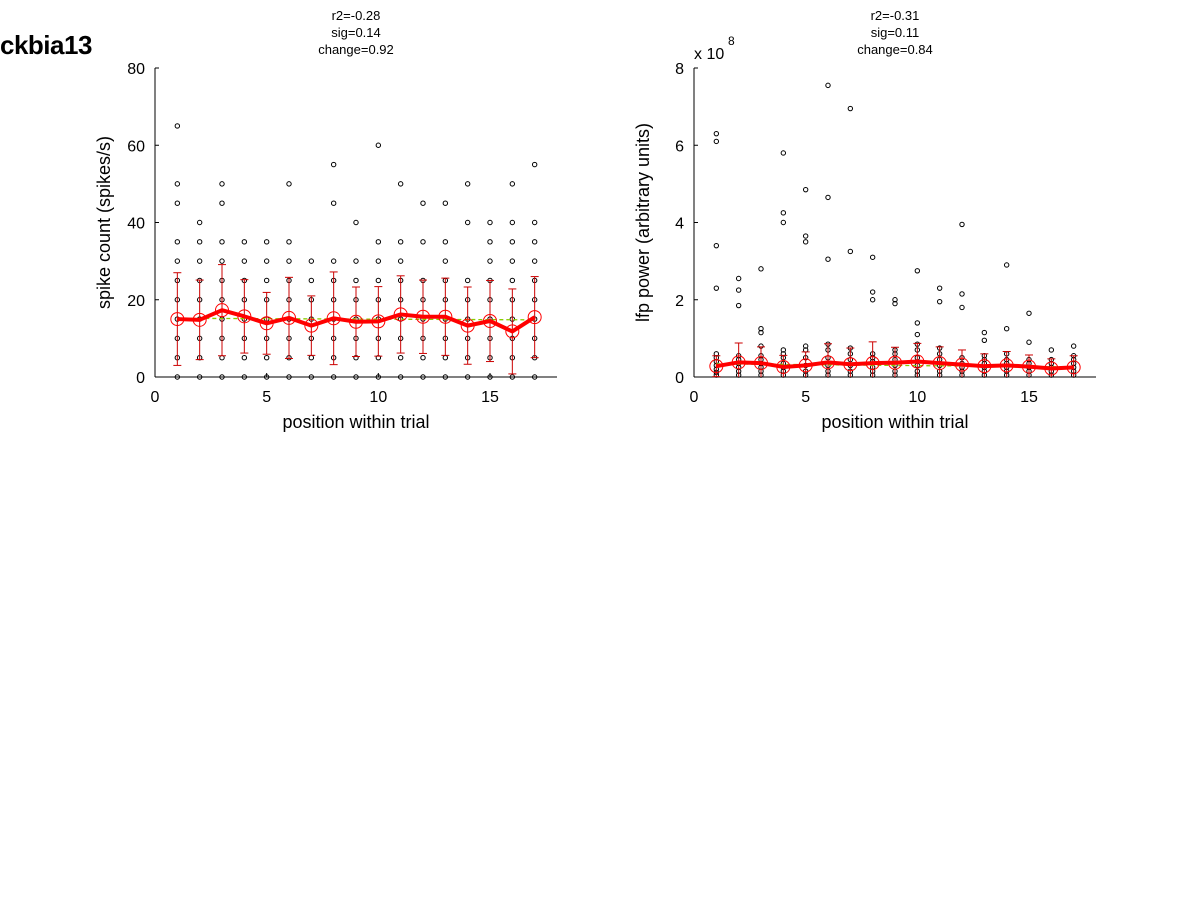 The width and height of the screenshot is (1200, 901). What do you see at coordinates (356, 49) in the screenshot?
I see `chart-stat-line: change=0.92` at bounding box center [356, 49].